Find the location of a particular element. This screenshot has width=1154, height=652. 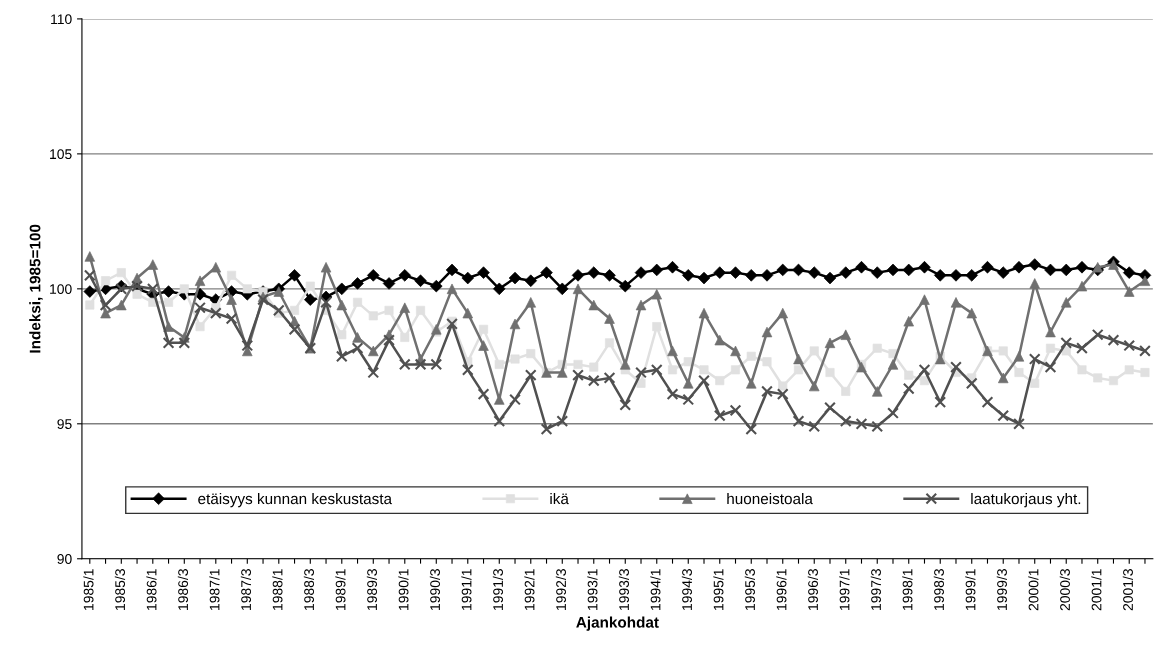

x-tick-label: 1994/1 is located at coordinates (655, 589).